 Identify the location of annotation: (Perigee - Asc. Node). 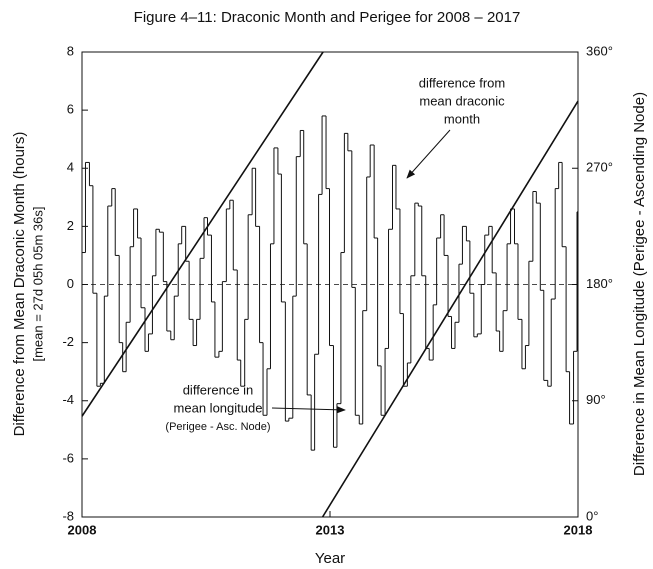
(217, 427).